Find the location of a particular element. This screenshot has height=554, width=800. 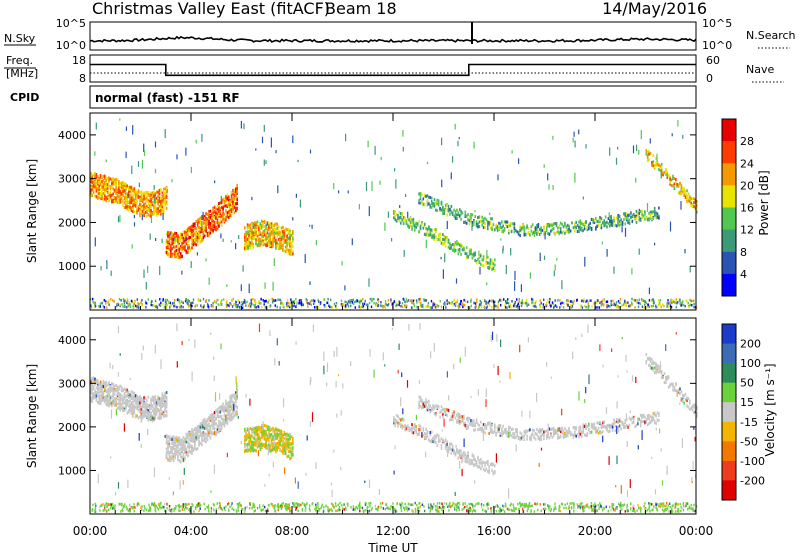

nsearch-tick-bottom: 10^0 is located at coordinates (717, 45).